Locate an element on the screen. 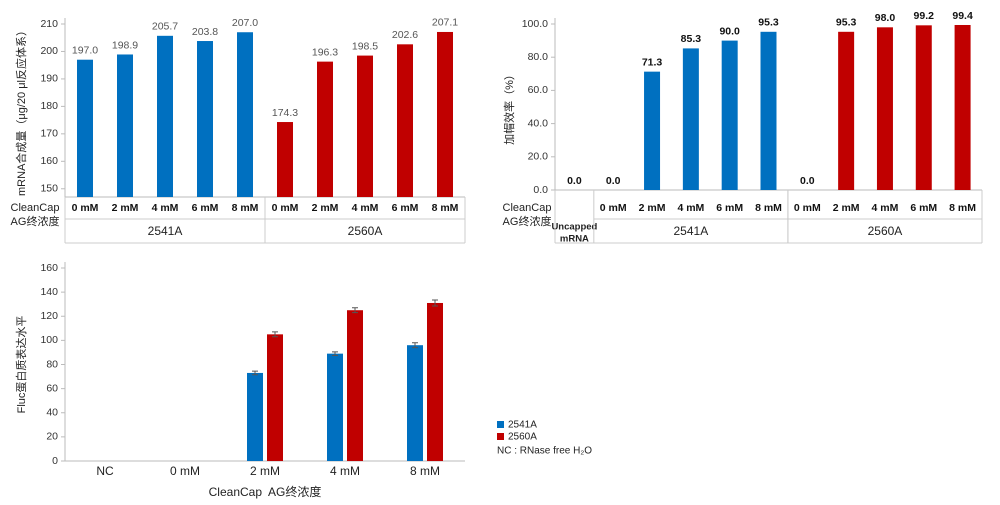 This screenshot has height=505, width=1000. y-tick-label: 40.0 is located at coordinates (538, 123).